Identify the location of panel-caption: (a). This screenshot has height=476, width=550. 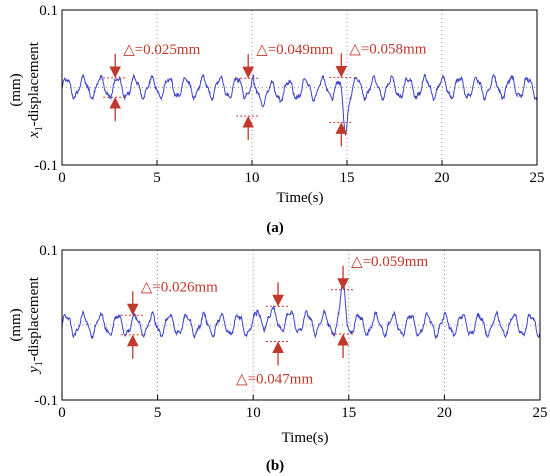
(275, 228).